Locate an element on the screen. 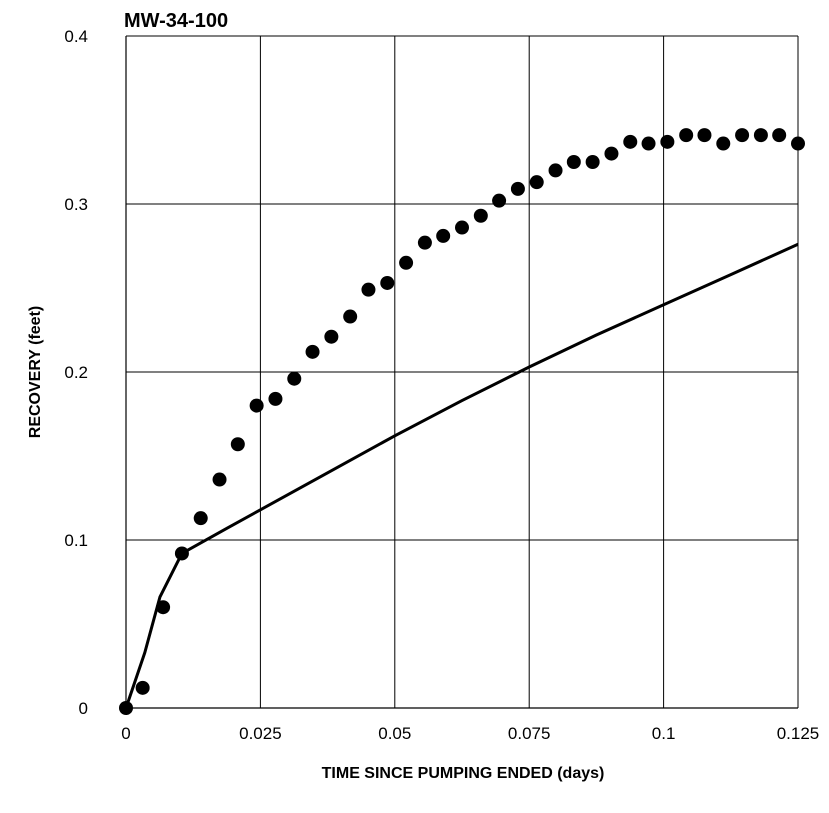  x-tick-label: 0.025 is located at coordinates (260, 733).